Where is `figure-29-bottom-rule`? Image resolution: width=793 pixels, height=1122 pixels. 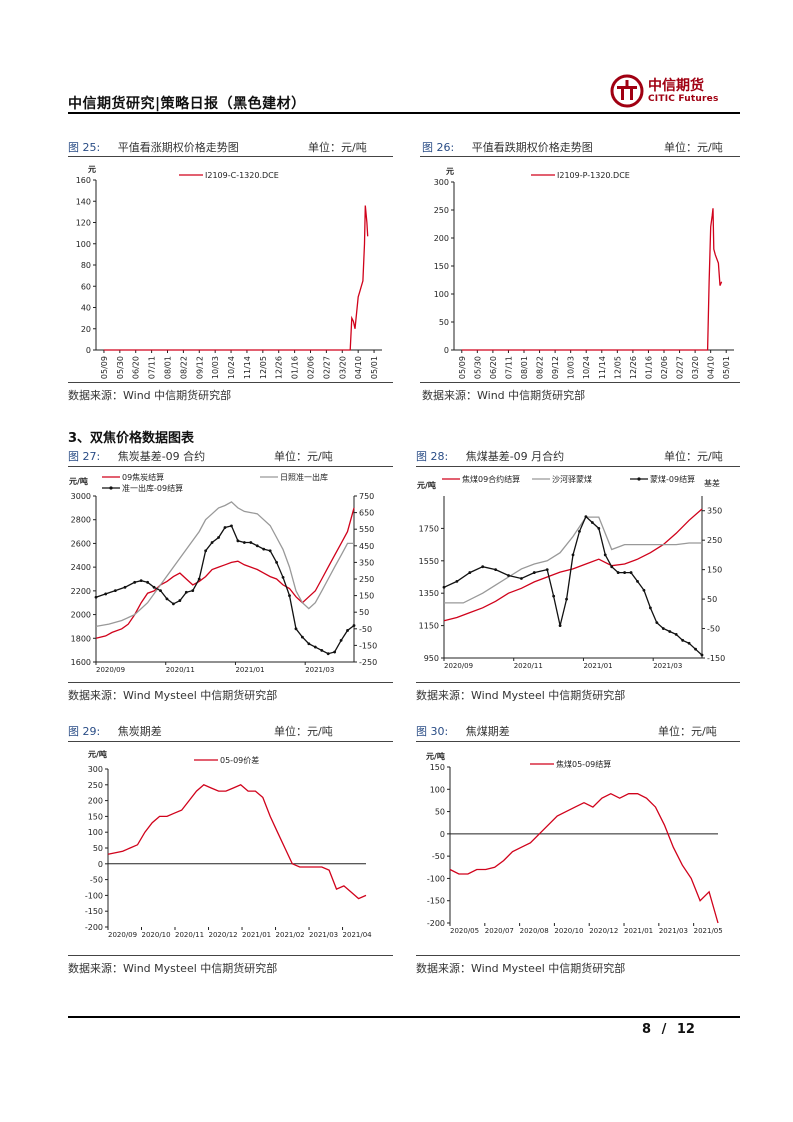
figure-29-bottom-rule is located at coordinates (230, 955).